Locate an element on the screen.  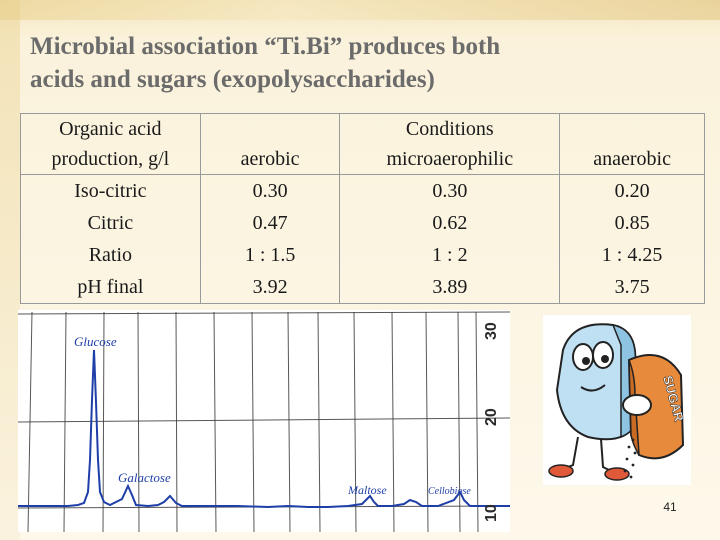
anaerobic-ratio: 1 : 4.25 is located at coordinates (632, 255).